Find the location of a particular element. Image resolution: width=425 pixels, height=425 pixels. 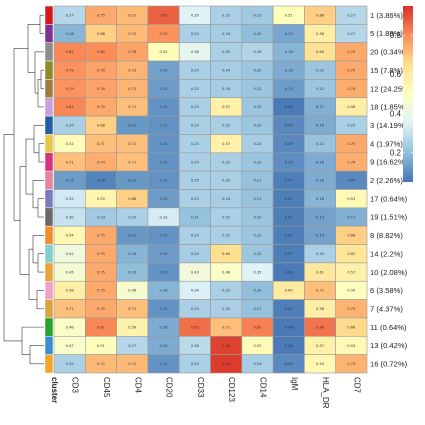

row-label: 10 (2.08%) is located at coordinates (389, 272).